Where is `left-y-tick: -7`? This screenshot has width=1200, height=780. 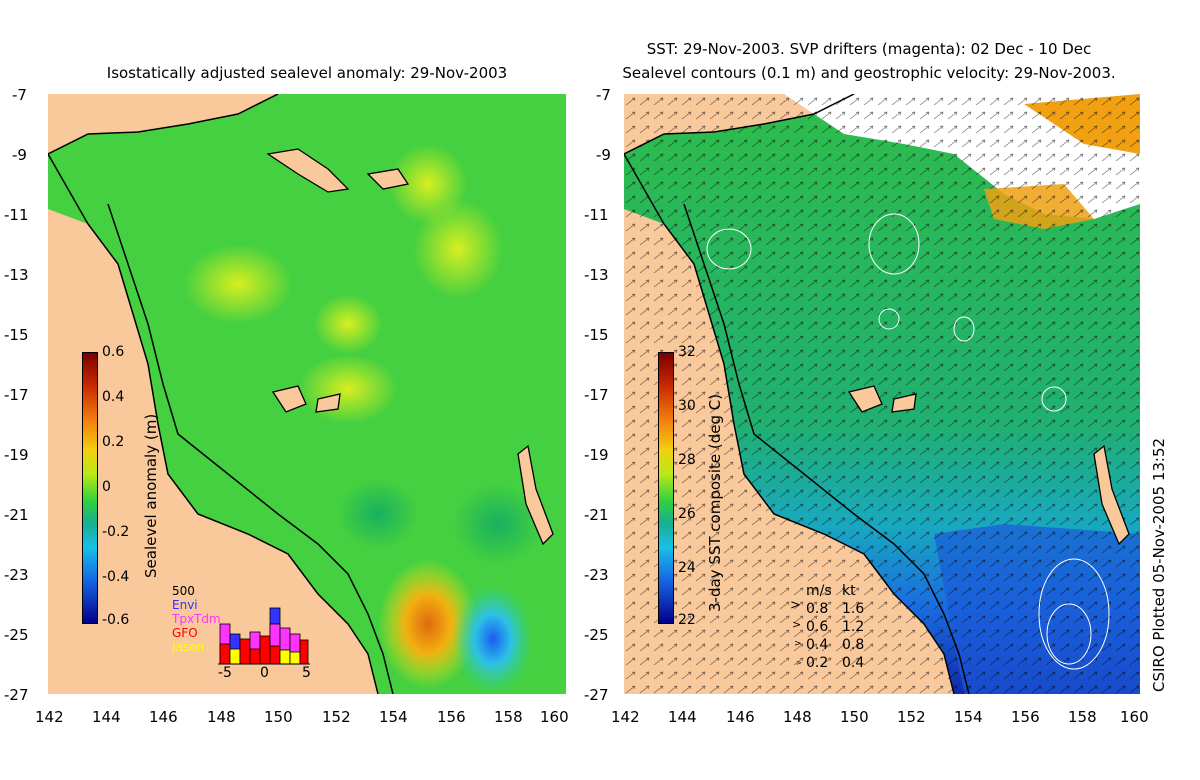
left-y-tick: -7 is located at coordinates (19, 95).